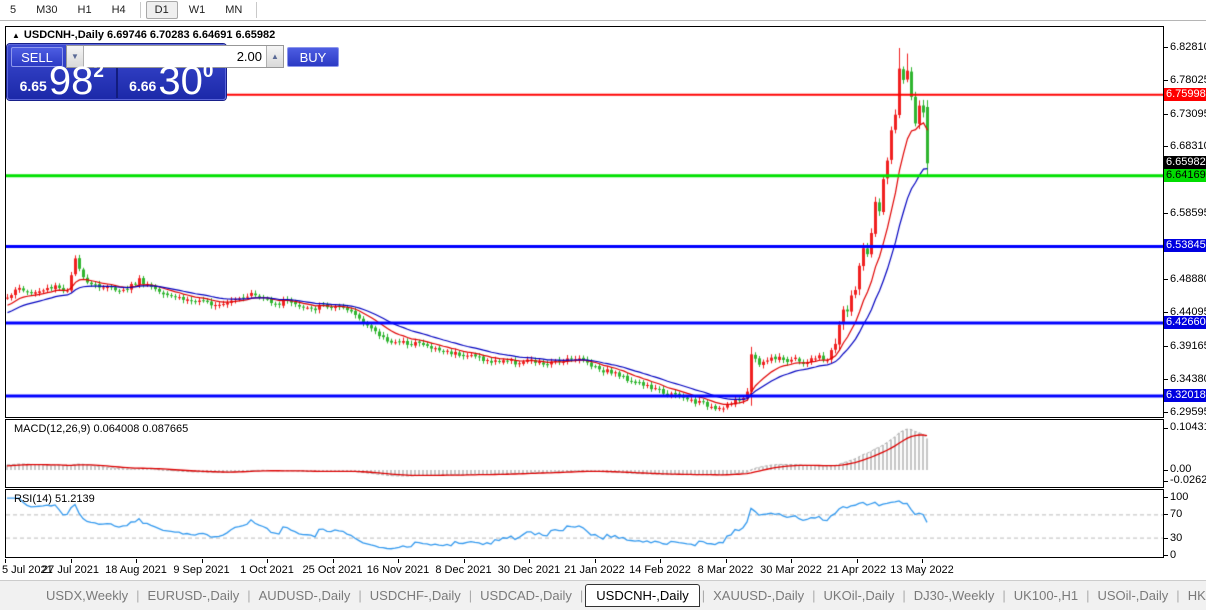  What do you see at coordinates (234, 10) in the screenshot?
I see `timeframe-button-mn: MN` at bounding box center [234, 10].